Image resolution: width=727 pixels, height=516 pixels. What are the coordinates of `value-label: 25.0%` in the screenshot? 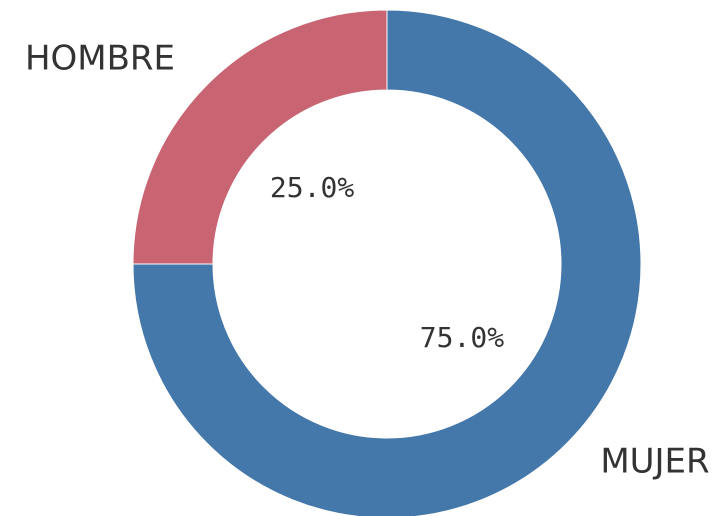 It's located at (312, 187).